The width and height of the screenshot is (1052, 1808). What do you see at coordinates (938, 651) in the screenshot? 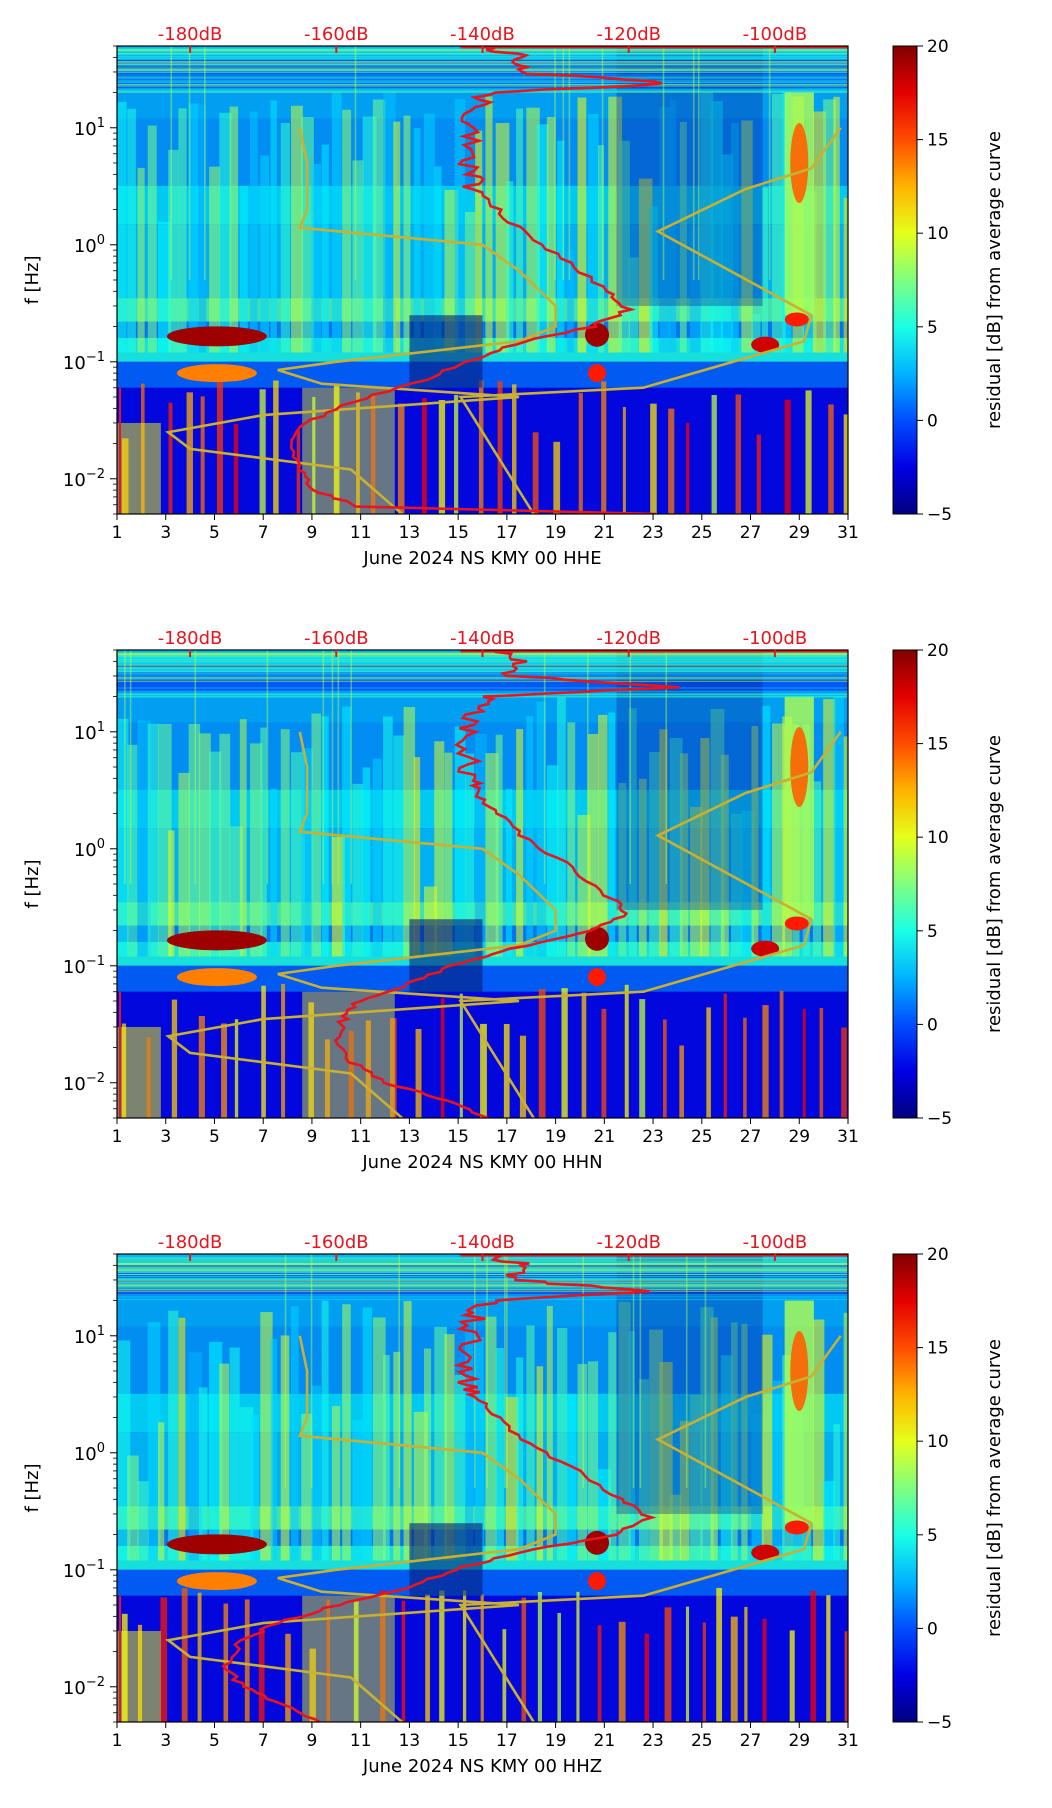
I see `colorbar-tick-label: 20` at bounding box center [938, 651].